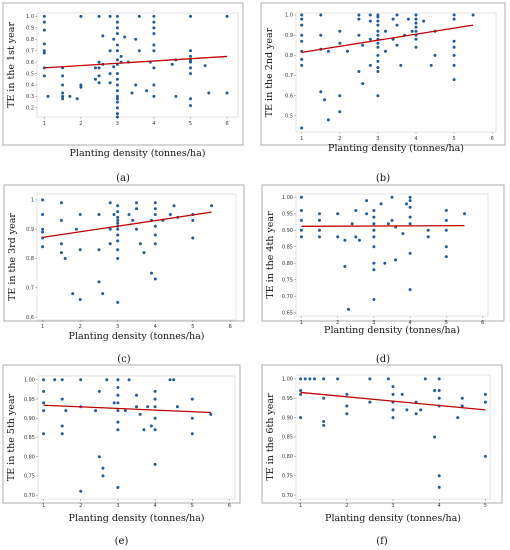  I want to click on y-axis-title: TE in the 6th year, so click(270, 437).